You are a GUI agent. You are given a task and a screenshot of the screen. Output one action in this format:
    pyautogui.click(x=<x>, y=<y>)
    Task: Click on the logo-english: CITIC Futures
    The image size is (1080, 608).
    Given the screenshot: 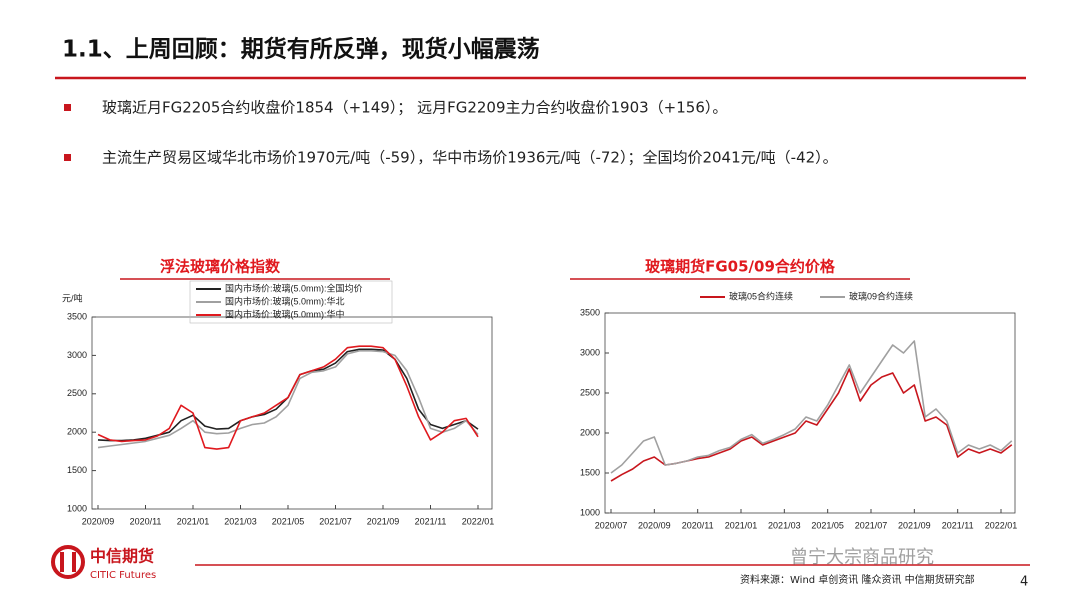 What is the action you would take?
    pyautogui.click(x=123, y=575)
    